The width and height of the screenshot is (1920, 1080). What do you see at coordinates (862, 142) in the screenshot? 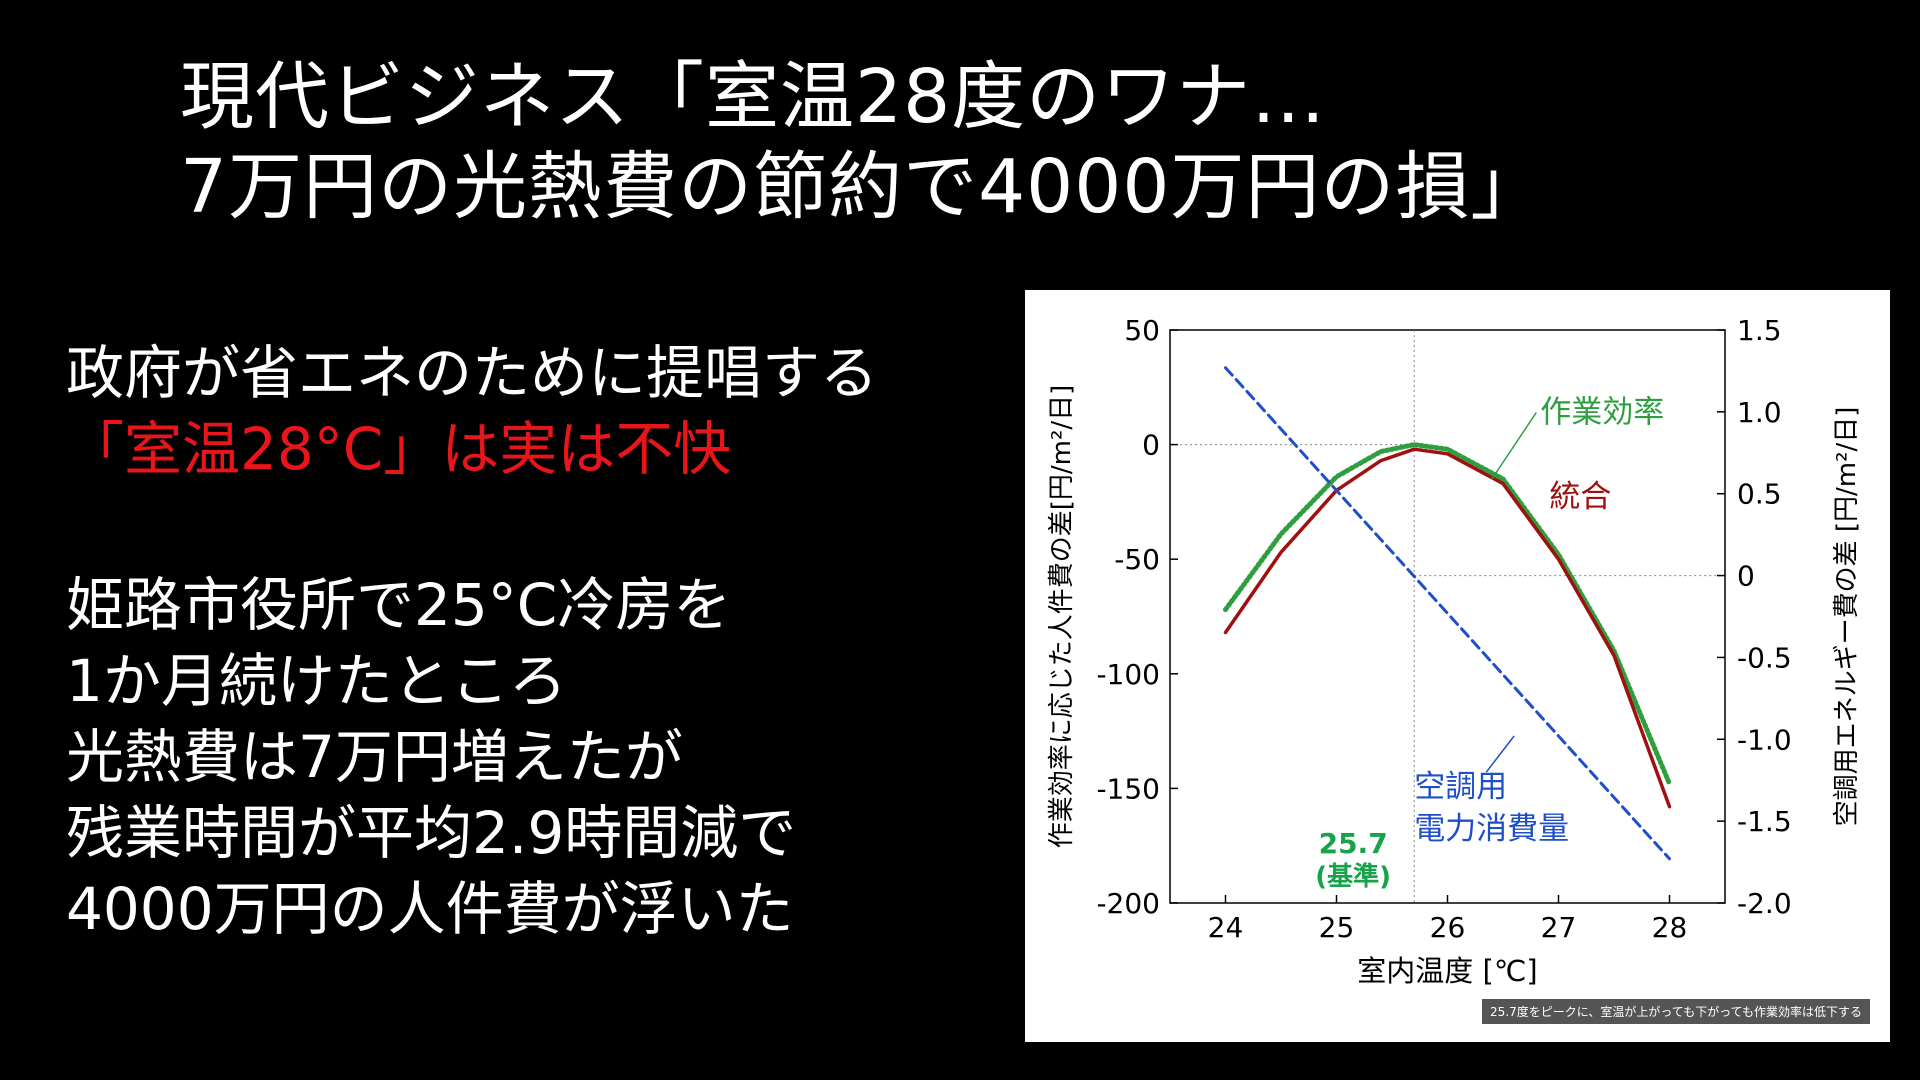
I see `slide-title: 現代ビジネス「室温28度のワナ… 7万円の光熱費の節約で4000万円の損」` at bounding box center [862, 142].